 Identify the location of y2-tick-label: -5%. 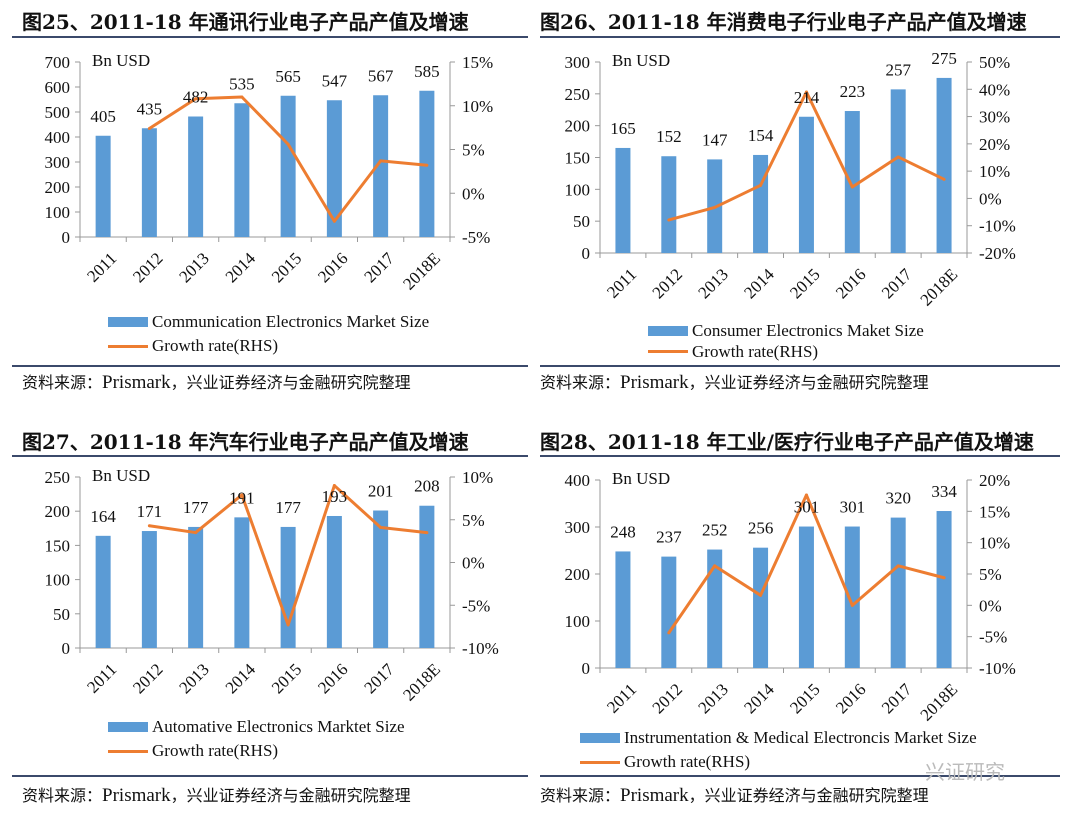
(993, 637).